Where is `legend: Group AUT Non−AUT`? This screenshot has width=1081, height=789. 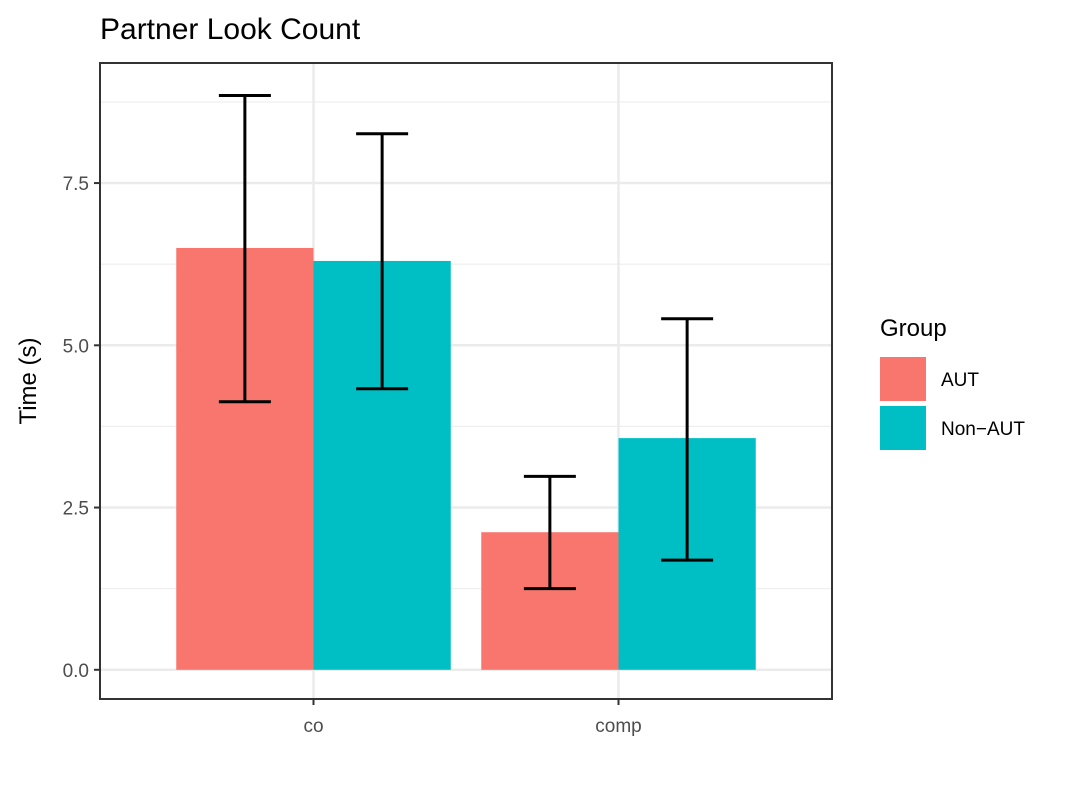
legend: Group AUT Non−AUT is located at coordinates (952, 382).